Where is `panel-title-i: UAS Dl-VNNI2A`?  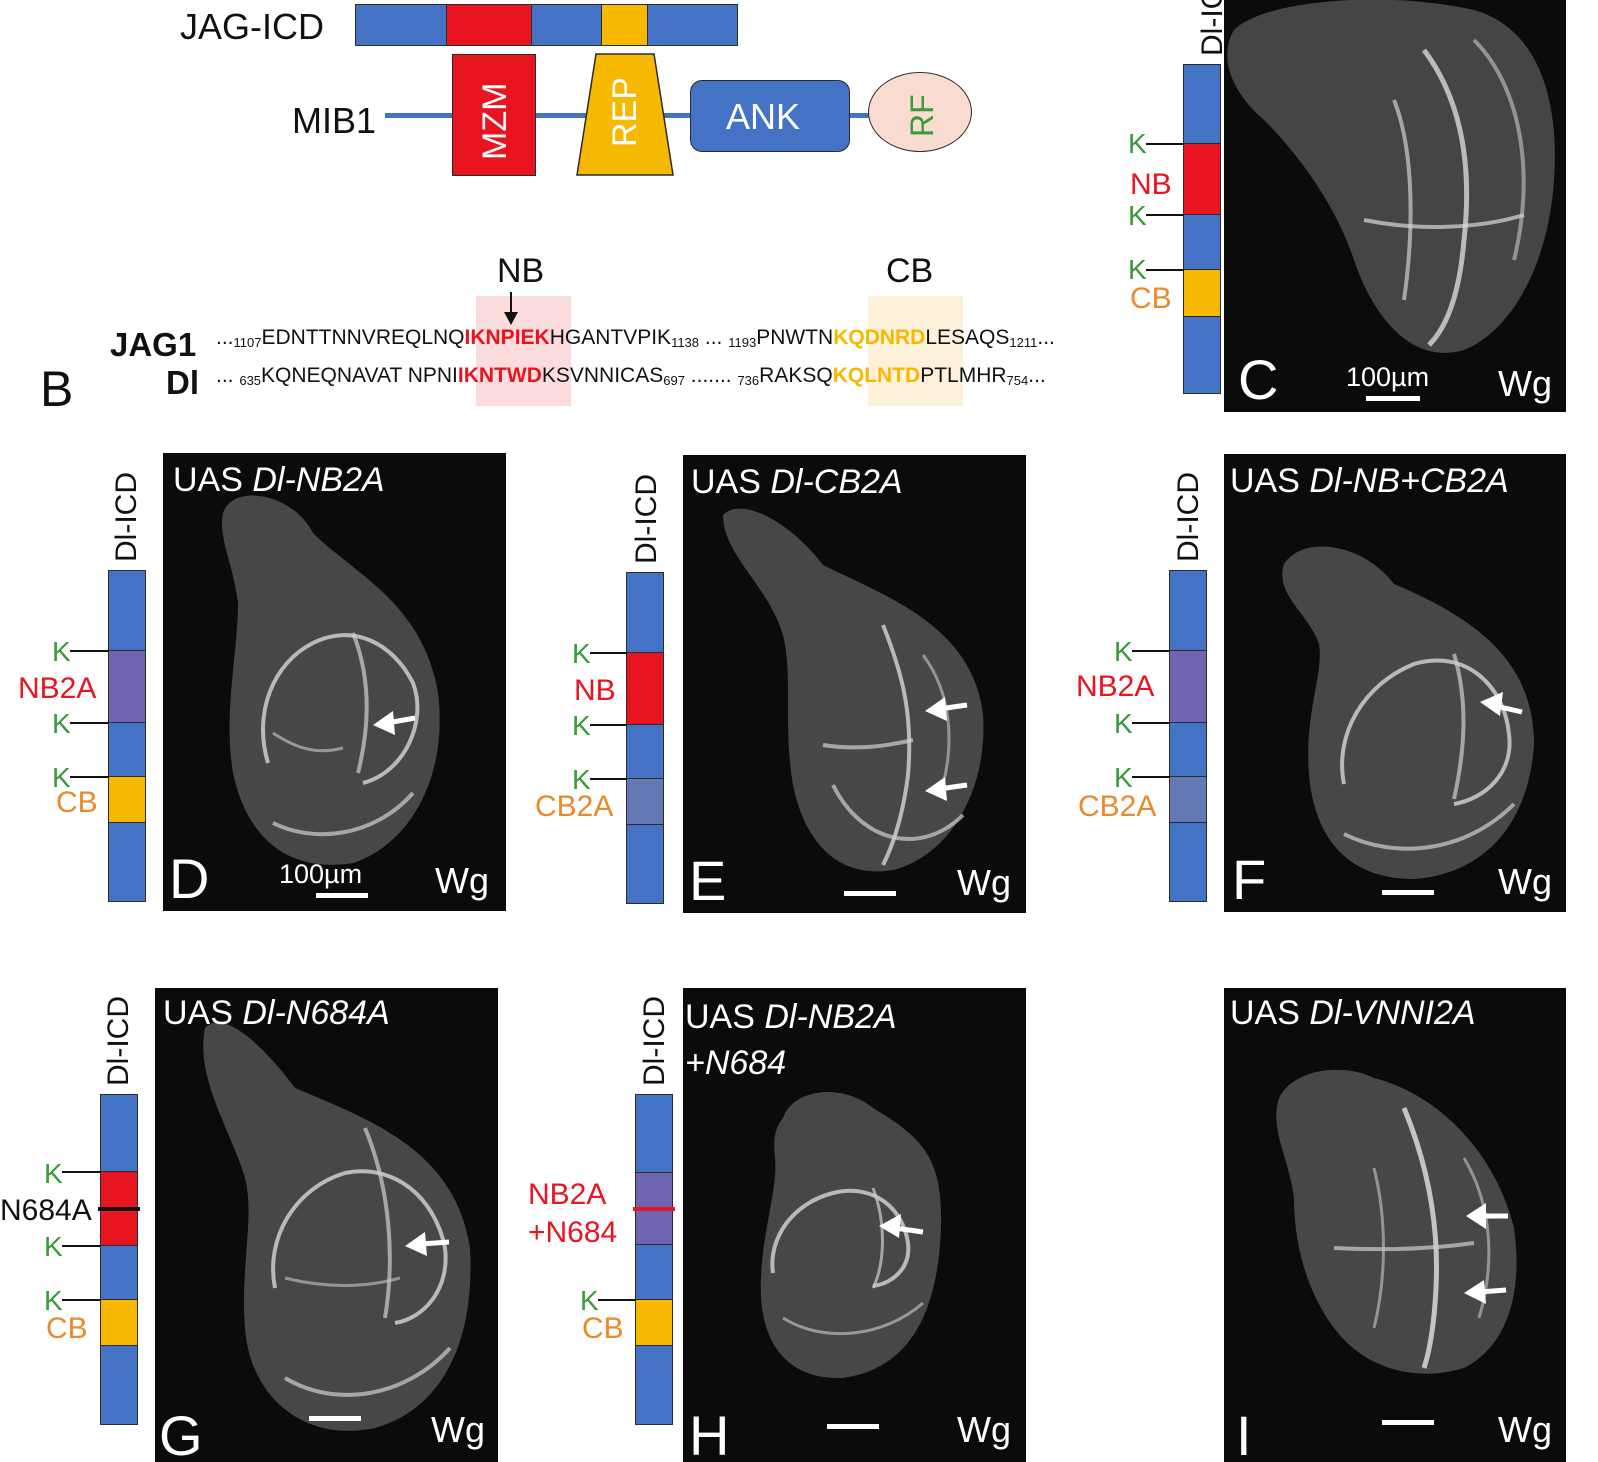 panel-title-i: UAS Dl-VNNI2A is located at coordinates (1353, 1013).